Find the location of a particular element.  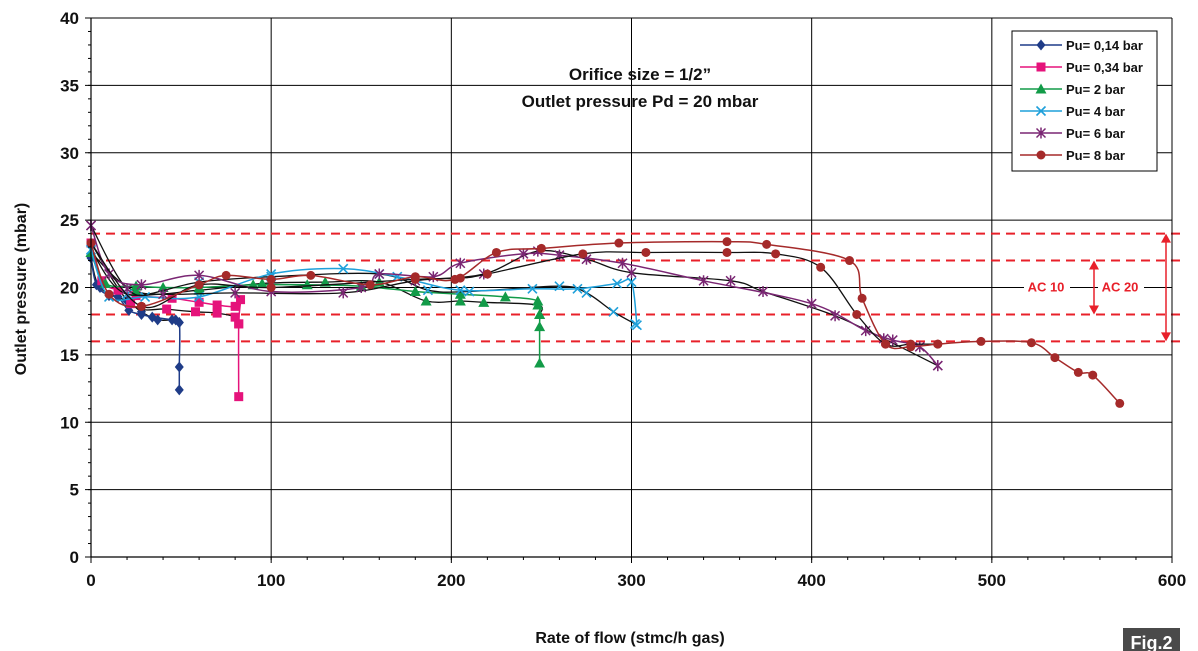

x-tick-label: 600 is located at coordinates (1172, 580).